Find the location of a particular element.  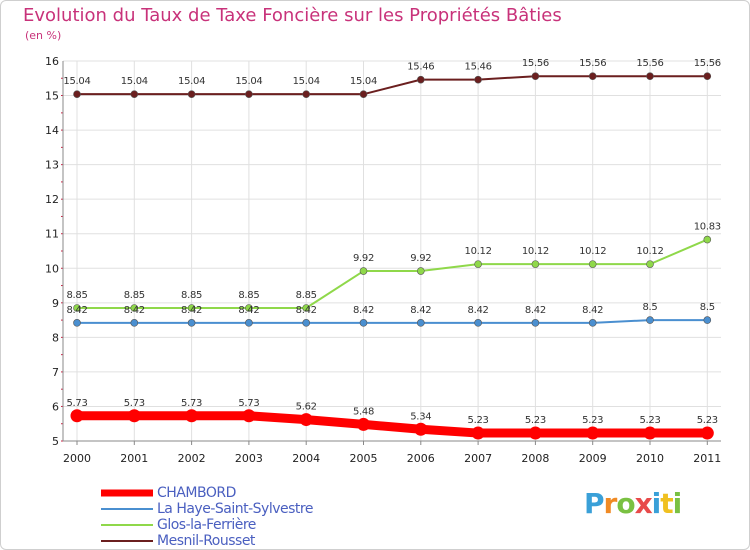

data-label-la-haye-saint-sylvestre-2006: 8.42 is located at coordinates (420, 310).